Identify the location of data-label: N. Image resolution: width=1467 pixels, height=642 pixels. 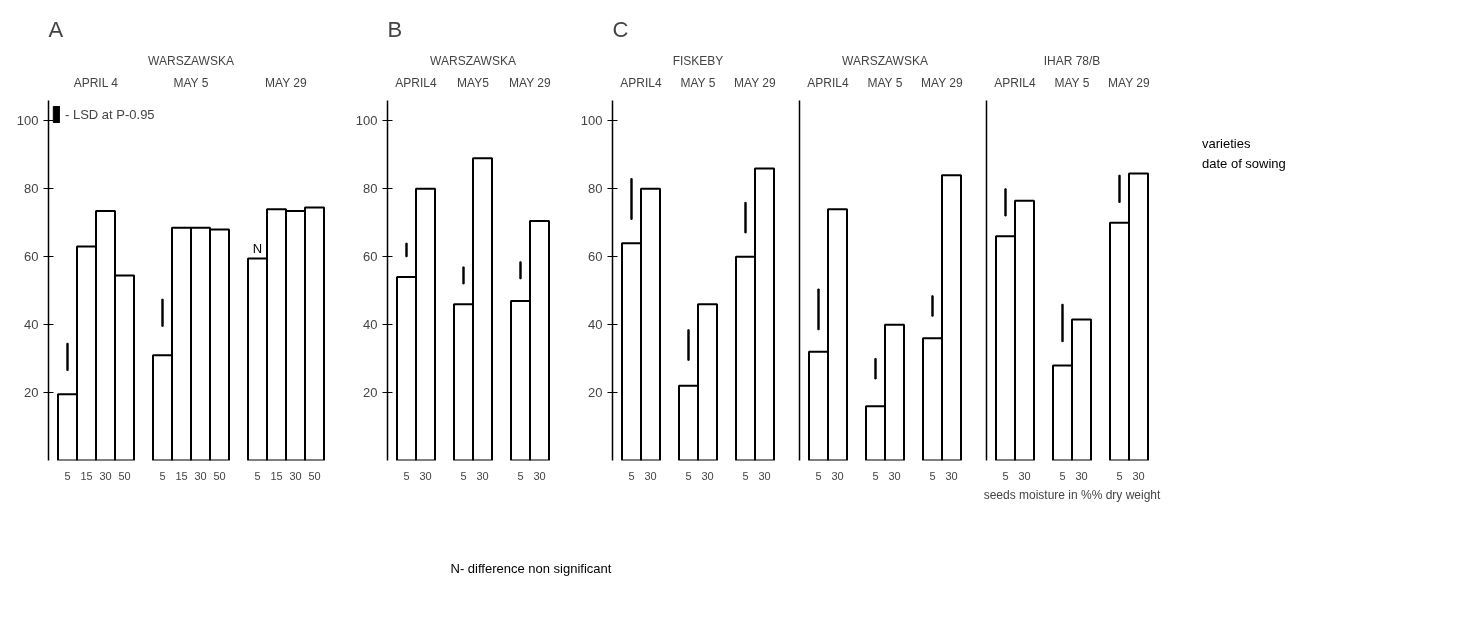
(257, 249).